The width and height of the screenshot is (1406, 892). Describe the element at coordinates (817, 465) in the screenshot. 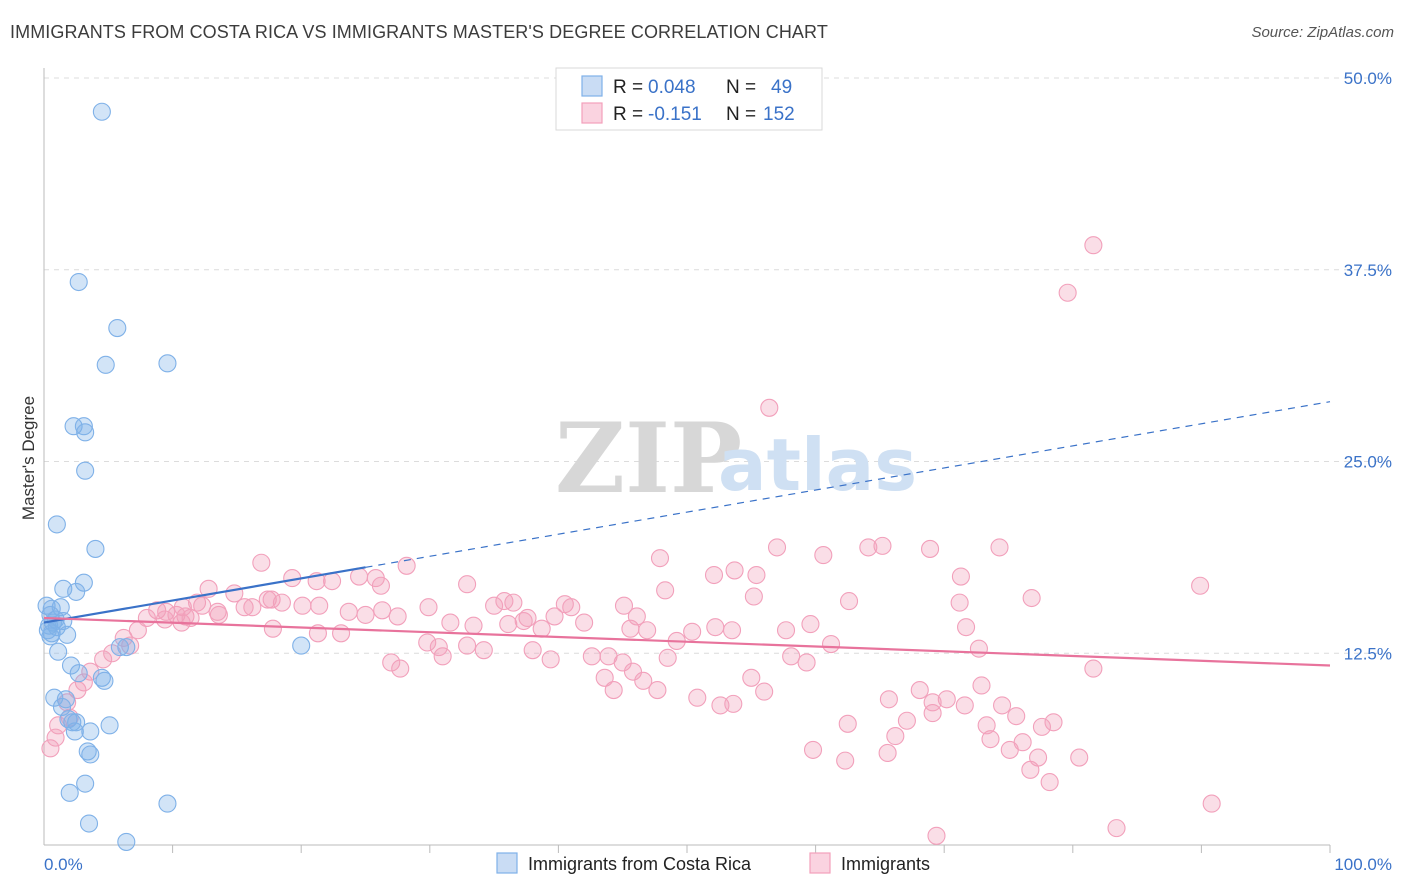

I see `watermark-atlas: atlas` at that location.